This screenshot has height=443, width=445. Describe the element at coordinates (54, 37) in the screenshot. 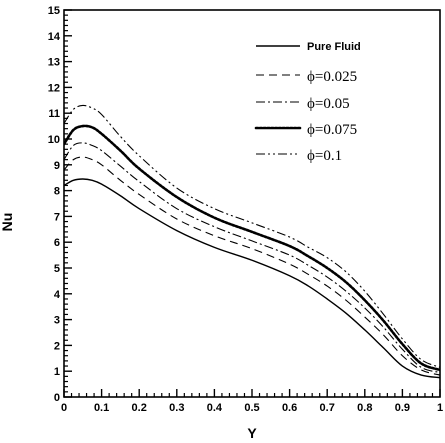

I see `y-tick-label: 14` at that location.